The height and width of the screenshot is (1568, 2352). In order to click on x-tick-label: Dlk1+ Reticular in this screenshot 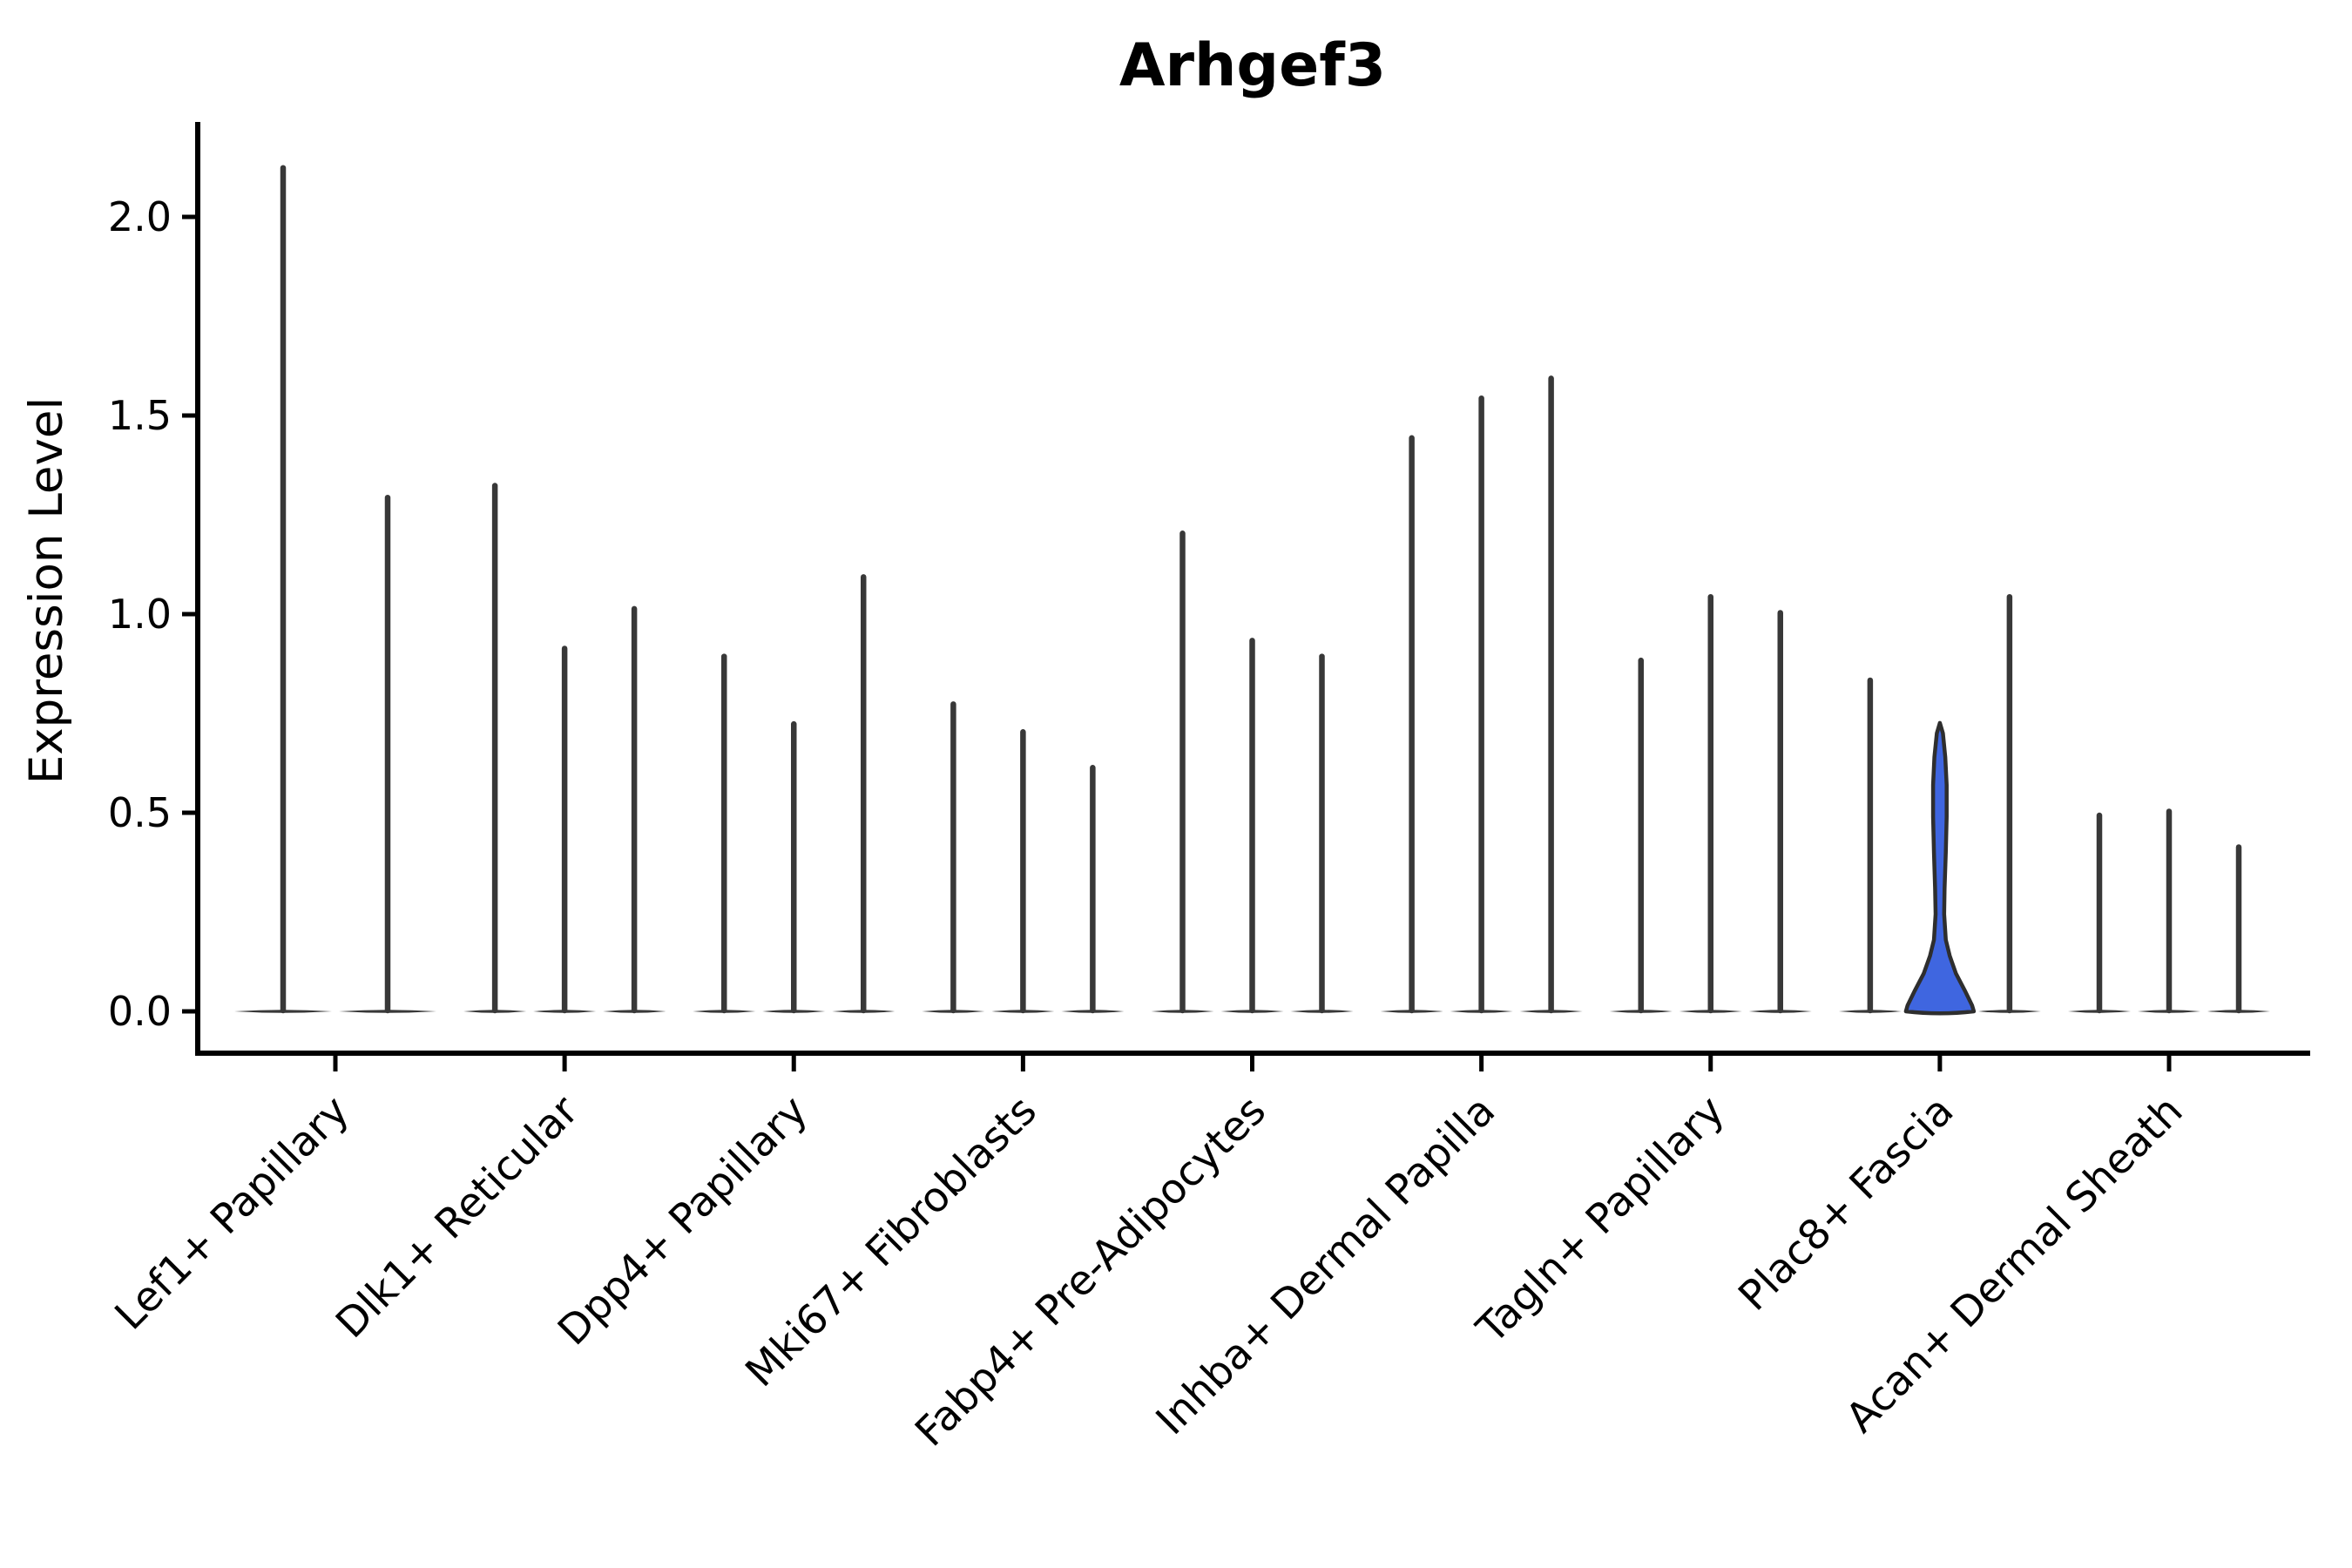, I will do `click(457, 1217)`.